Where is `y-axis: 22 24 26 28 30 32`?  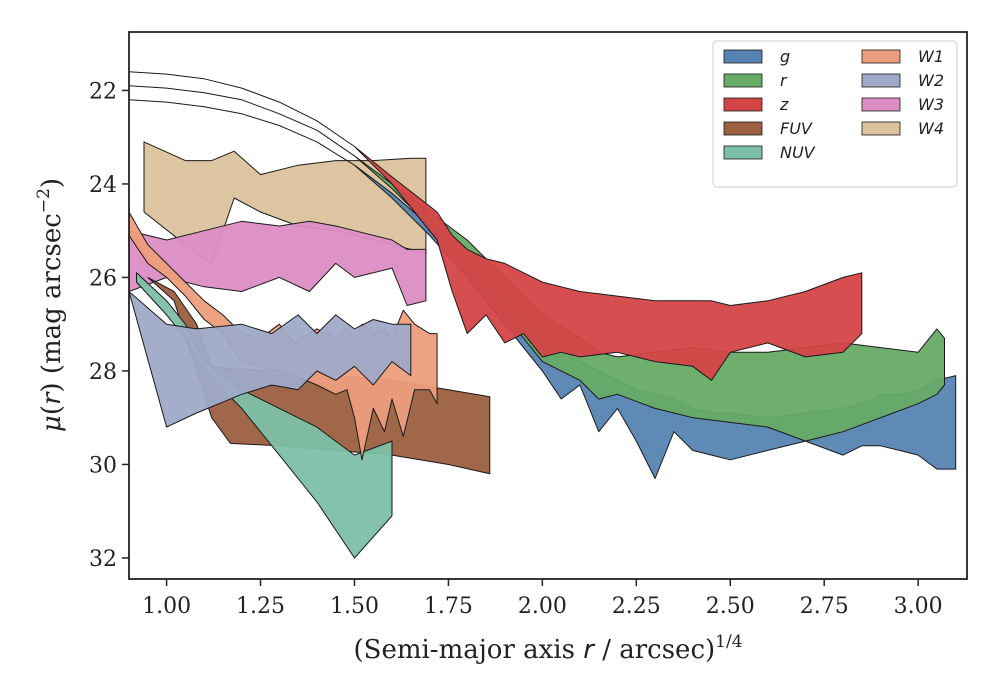
y-axis: 22 24 26 28 30 32 is located at coordinates (109, 325).